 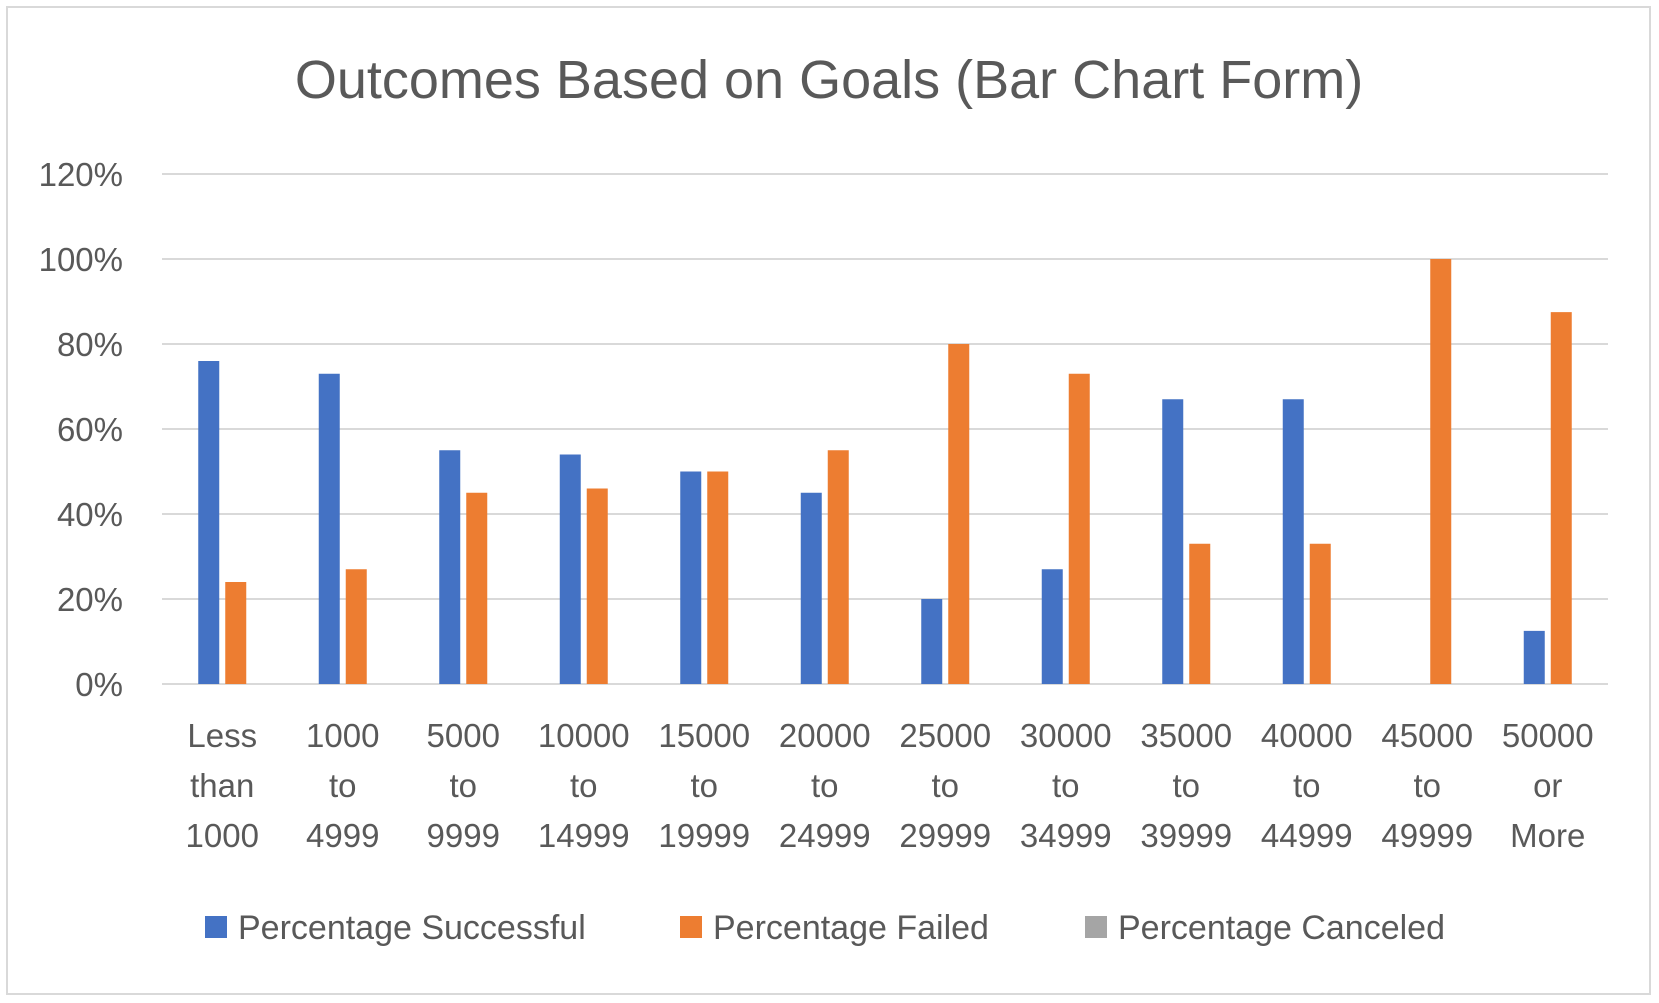 I want to click on x-category-label: Less, so click(x=222, y=735).